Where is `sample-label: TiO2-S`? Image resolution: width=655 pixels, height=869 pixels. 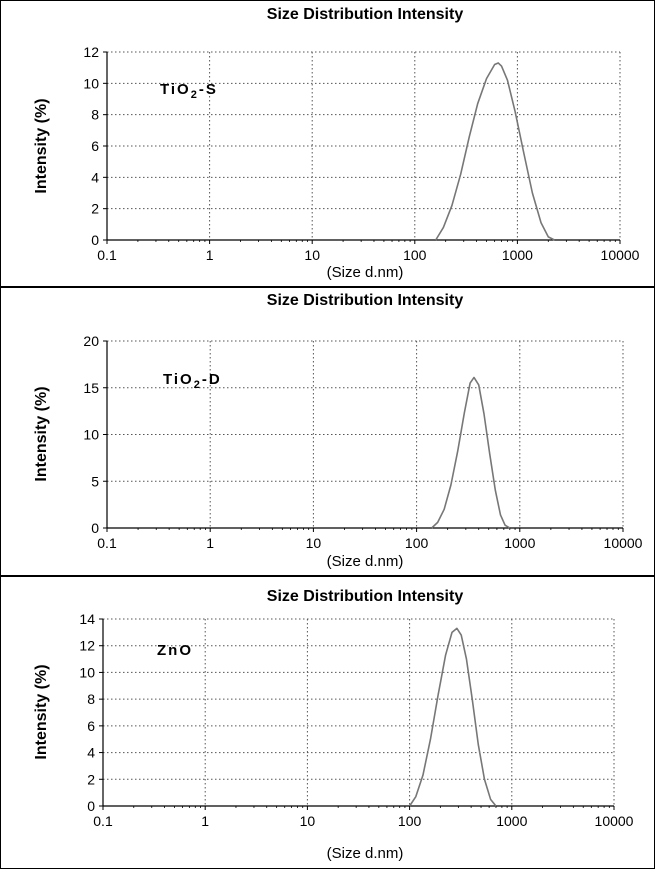 sample-label: TiO2-S is located at coordinates (189, 91).